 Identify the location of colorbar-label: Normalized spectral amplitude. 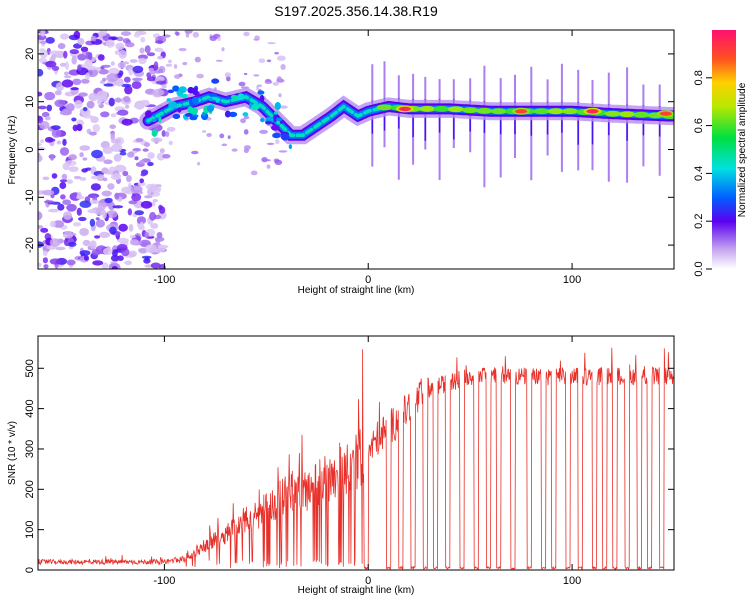
(742, 149).